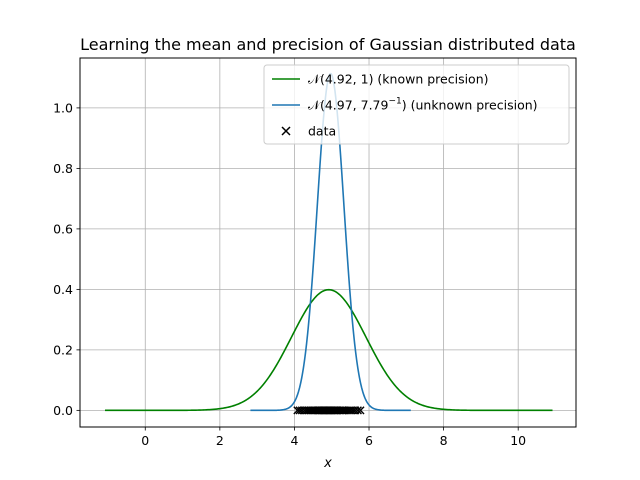 Image resolution: width=640 pixels, height=480 pixels. Describe the element at coordinates (220, 440) in the screenshot. I see `x-tick-label: 2` at that location.